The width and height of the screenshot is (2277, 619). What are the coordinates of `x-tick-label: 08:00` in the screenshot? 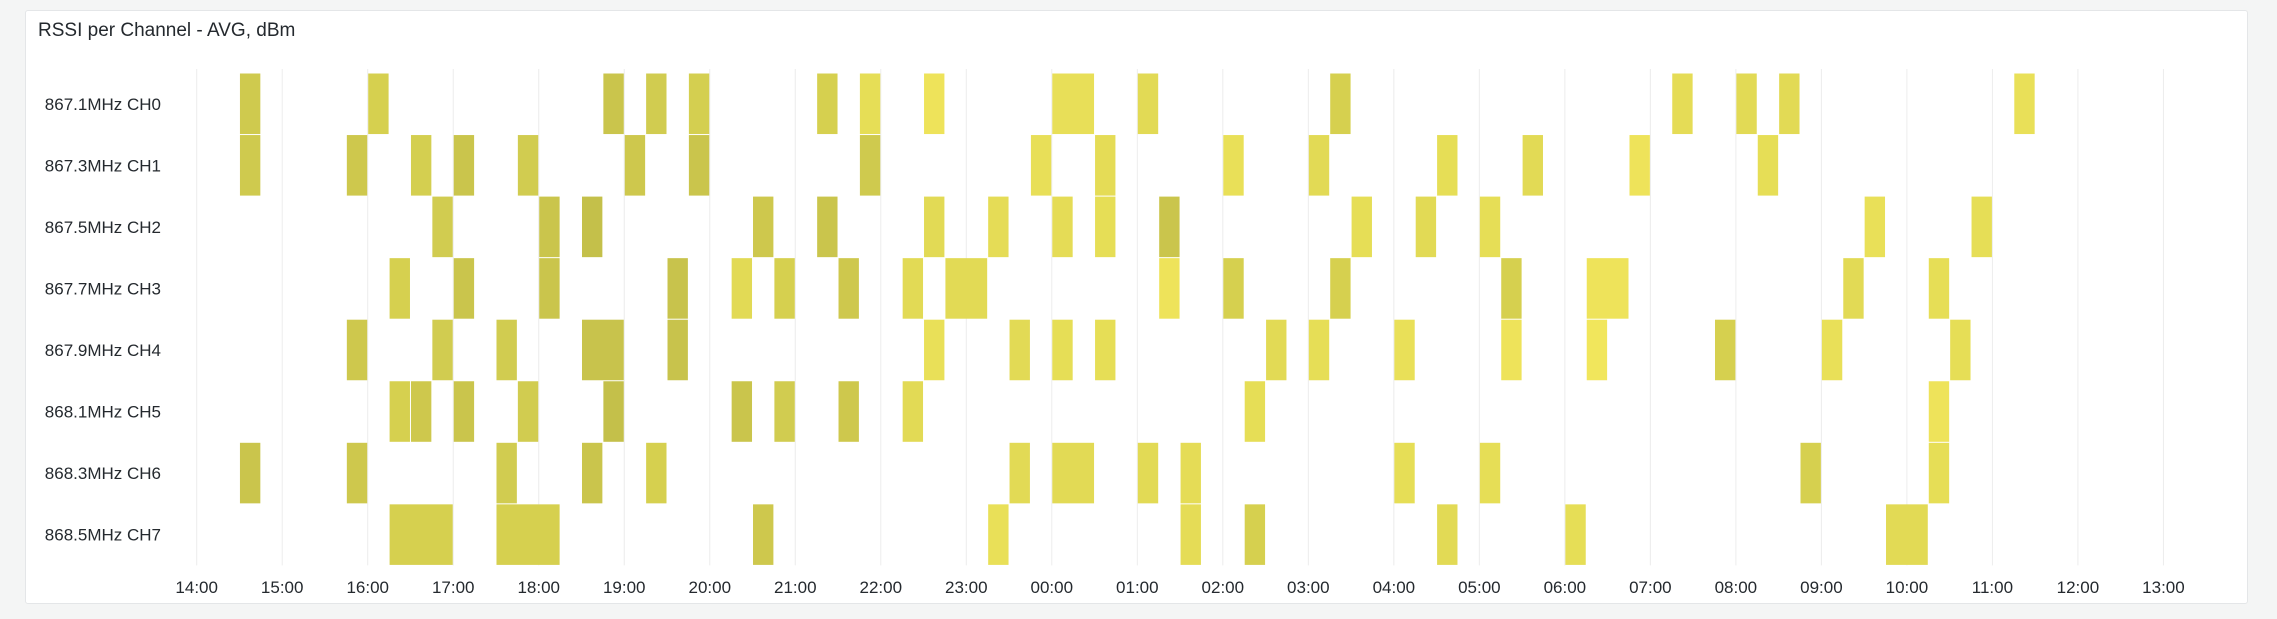 It's located at (1736, 587).